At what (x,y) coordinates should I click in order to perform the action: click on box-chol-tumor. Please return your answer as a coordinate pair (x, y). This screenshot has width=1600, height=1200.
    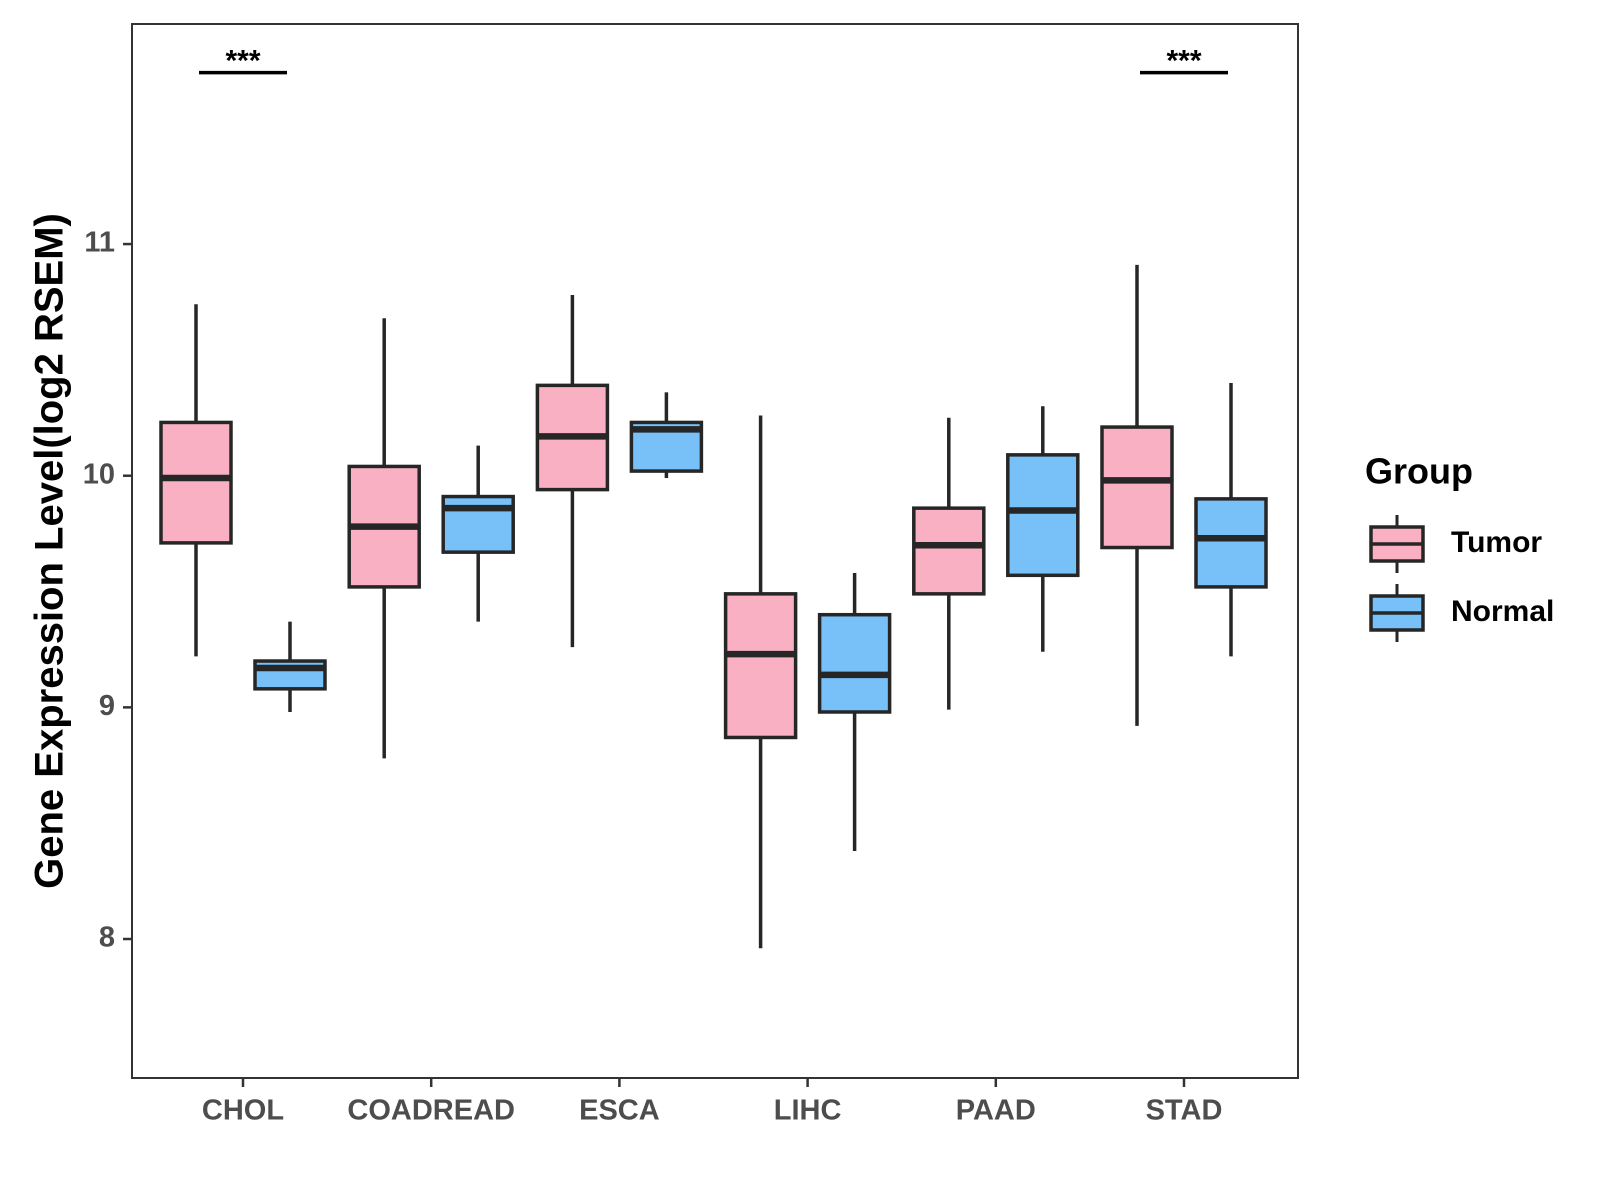
    Looking at the image, I should click on (196, 480).